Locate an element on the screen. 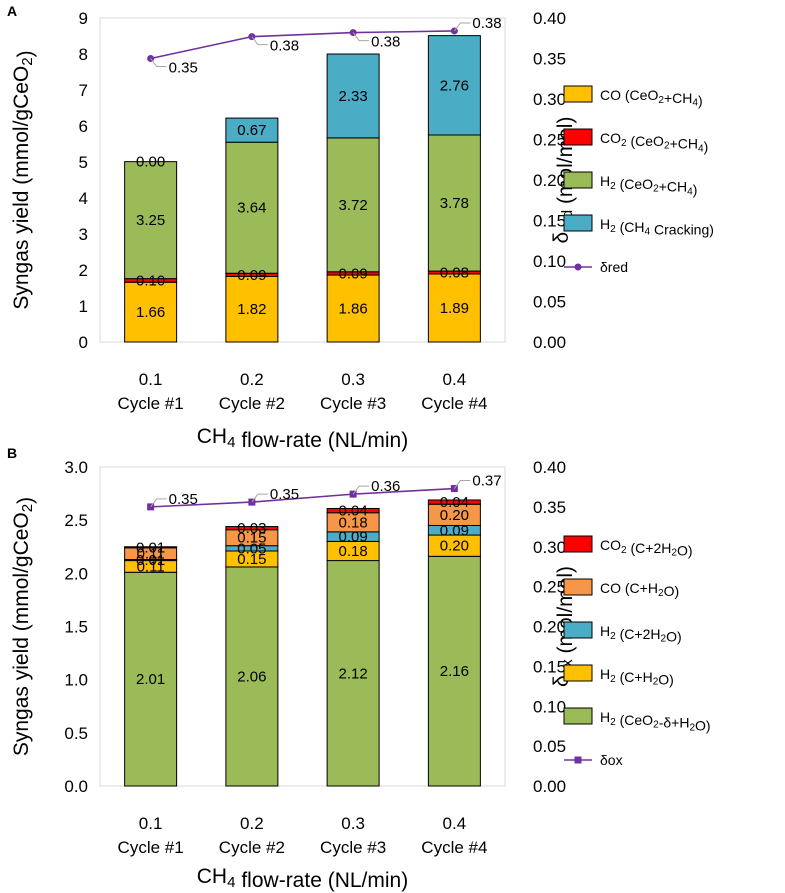 The width and height of the screenshot is (785, 893). y-tick-label: 4 is located at coordinates (83, 198).